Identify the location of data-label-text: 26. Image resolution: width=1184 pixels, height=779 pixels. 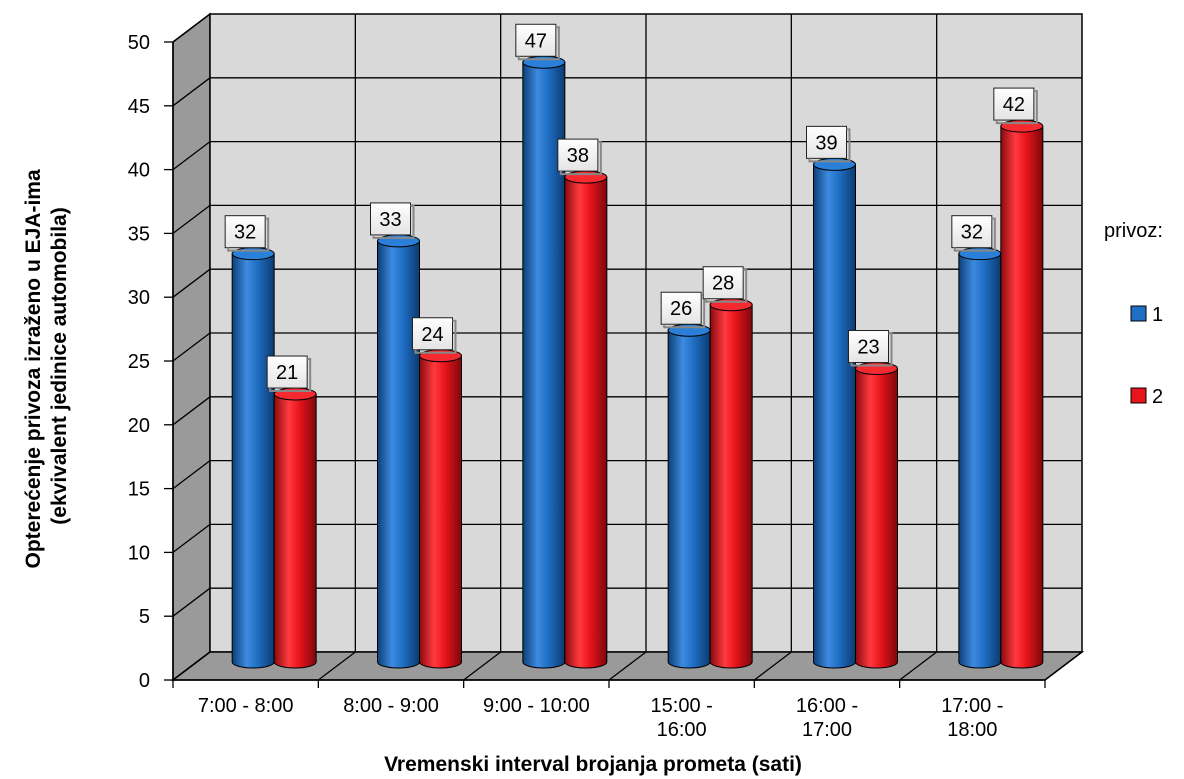
(681, 309).